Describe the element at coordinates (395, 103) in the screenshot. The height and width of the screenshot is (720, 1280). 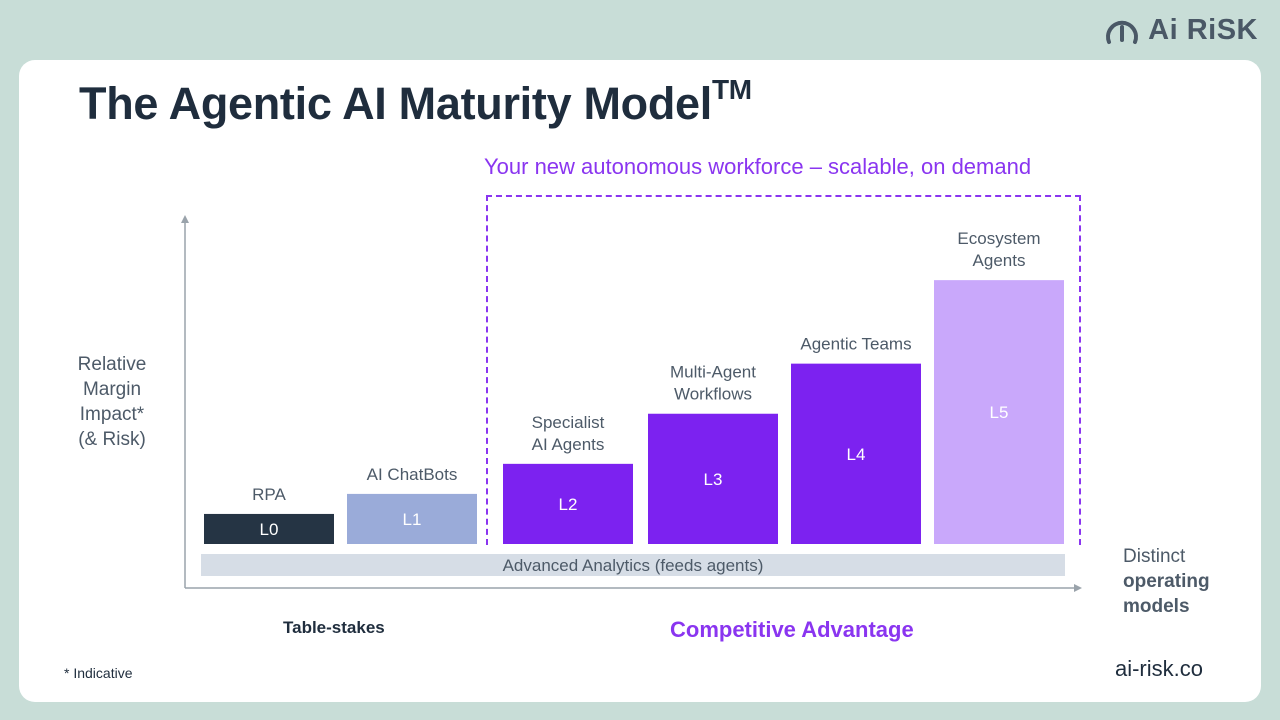
I see `title-text: The Agentic AI Maturity Model` at that location.